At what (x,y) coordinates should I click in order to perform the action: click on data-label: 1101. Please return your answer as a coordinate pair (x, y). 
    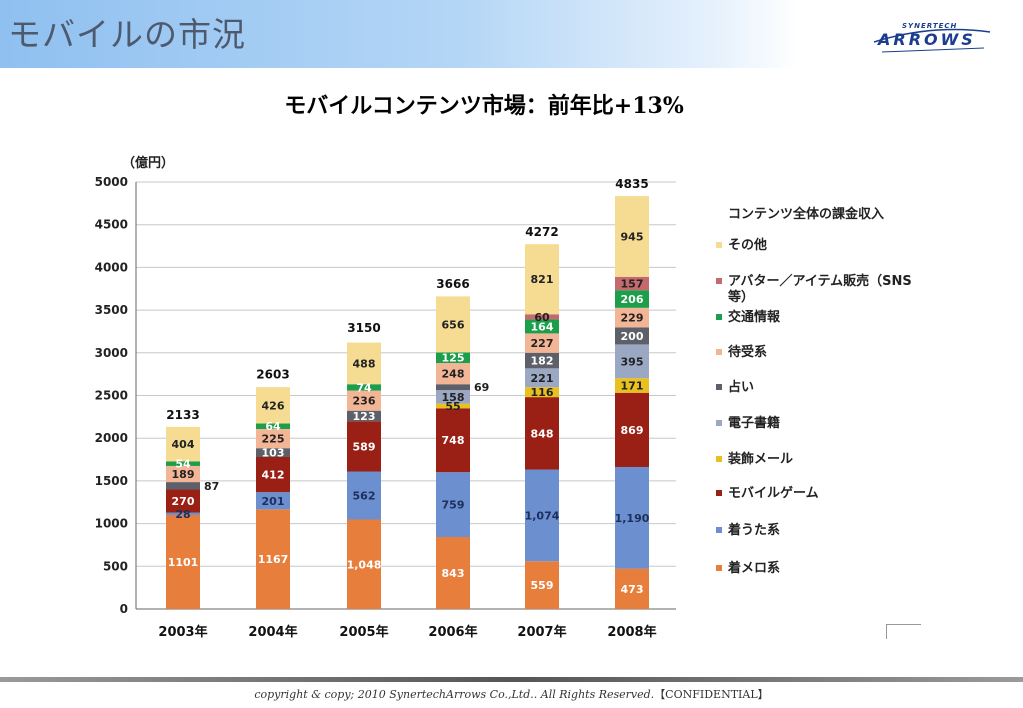
    Looking at the image, I should click on (183, 562).